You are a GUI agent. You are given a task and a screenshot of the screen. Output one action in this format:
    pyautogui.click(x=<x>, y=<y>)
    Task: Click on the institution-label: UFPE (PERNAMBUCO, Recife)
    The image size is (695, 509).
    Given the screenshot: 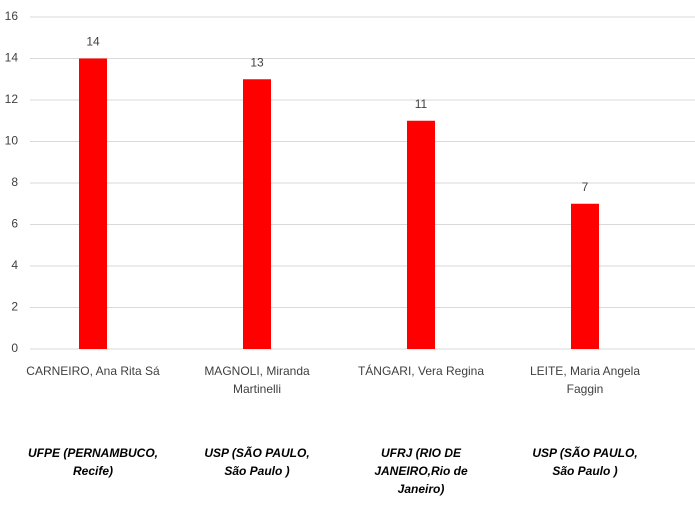 What is the action you would take?
    pyautogui.click(x=93, y=462)
    